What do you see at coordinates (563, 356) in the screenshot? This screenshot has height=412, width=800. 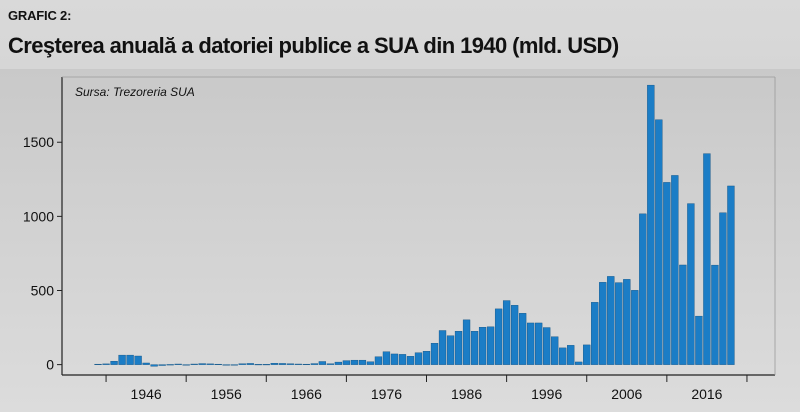 I see `bar-1998` at bounding box center [563, 356].